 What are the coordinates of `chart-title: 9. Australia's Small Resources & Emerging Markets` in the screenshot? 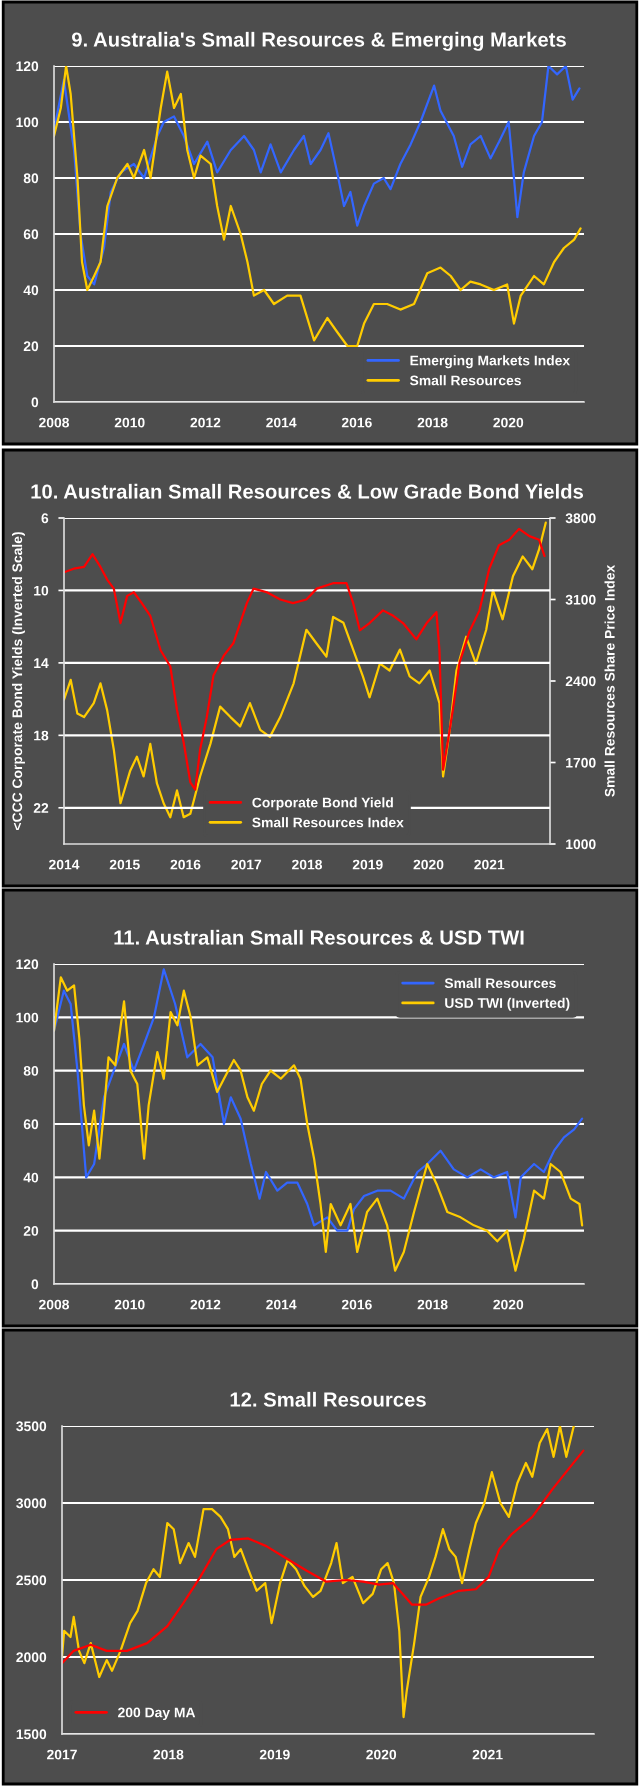 It's located at (319, 41).